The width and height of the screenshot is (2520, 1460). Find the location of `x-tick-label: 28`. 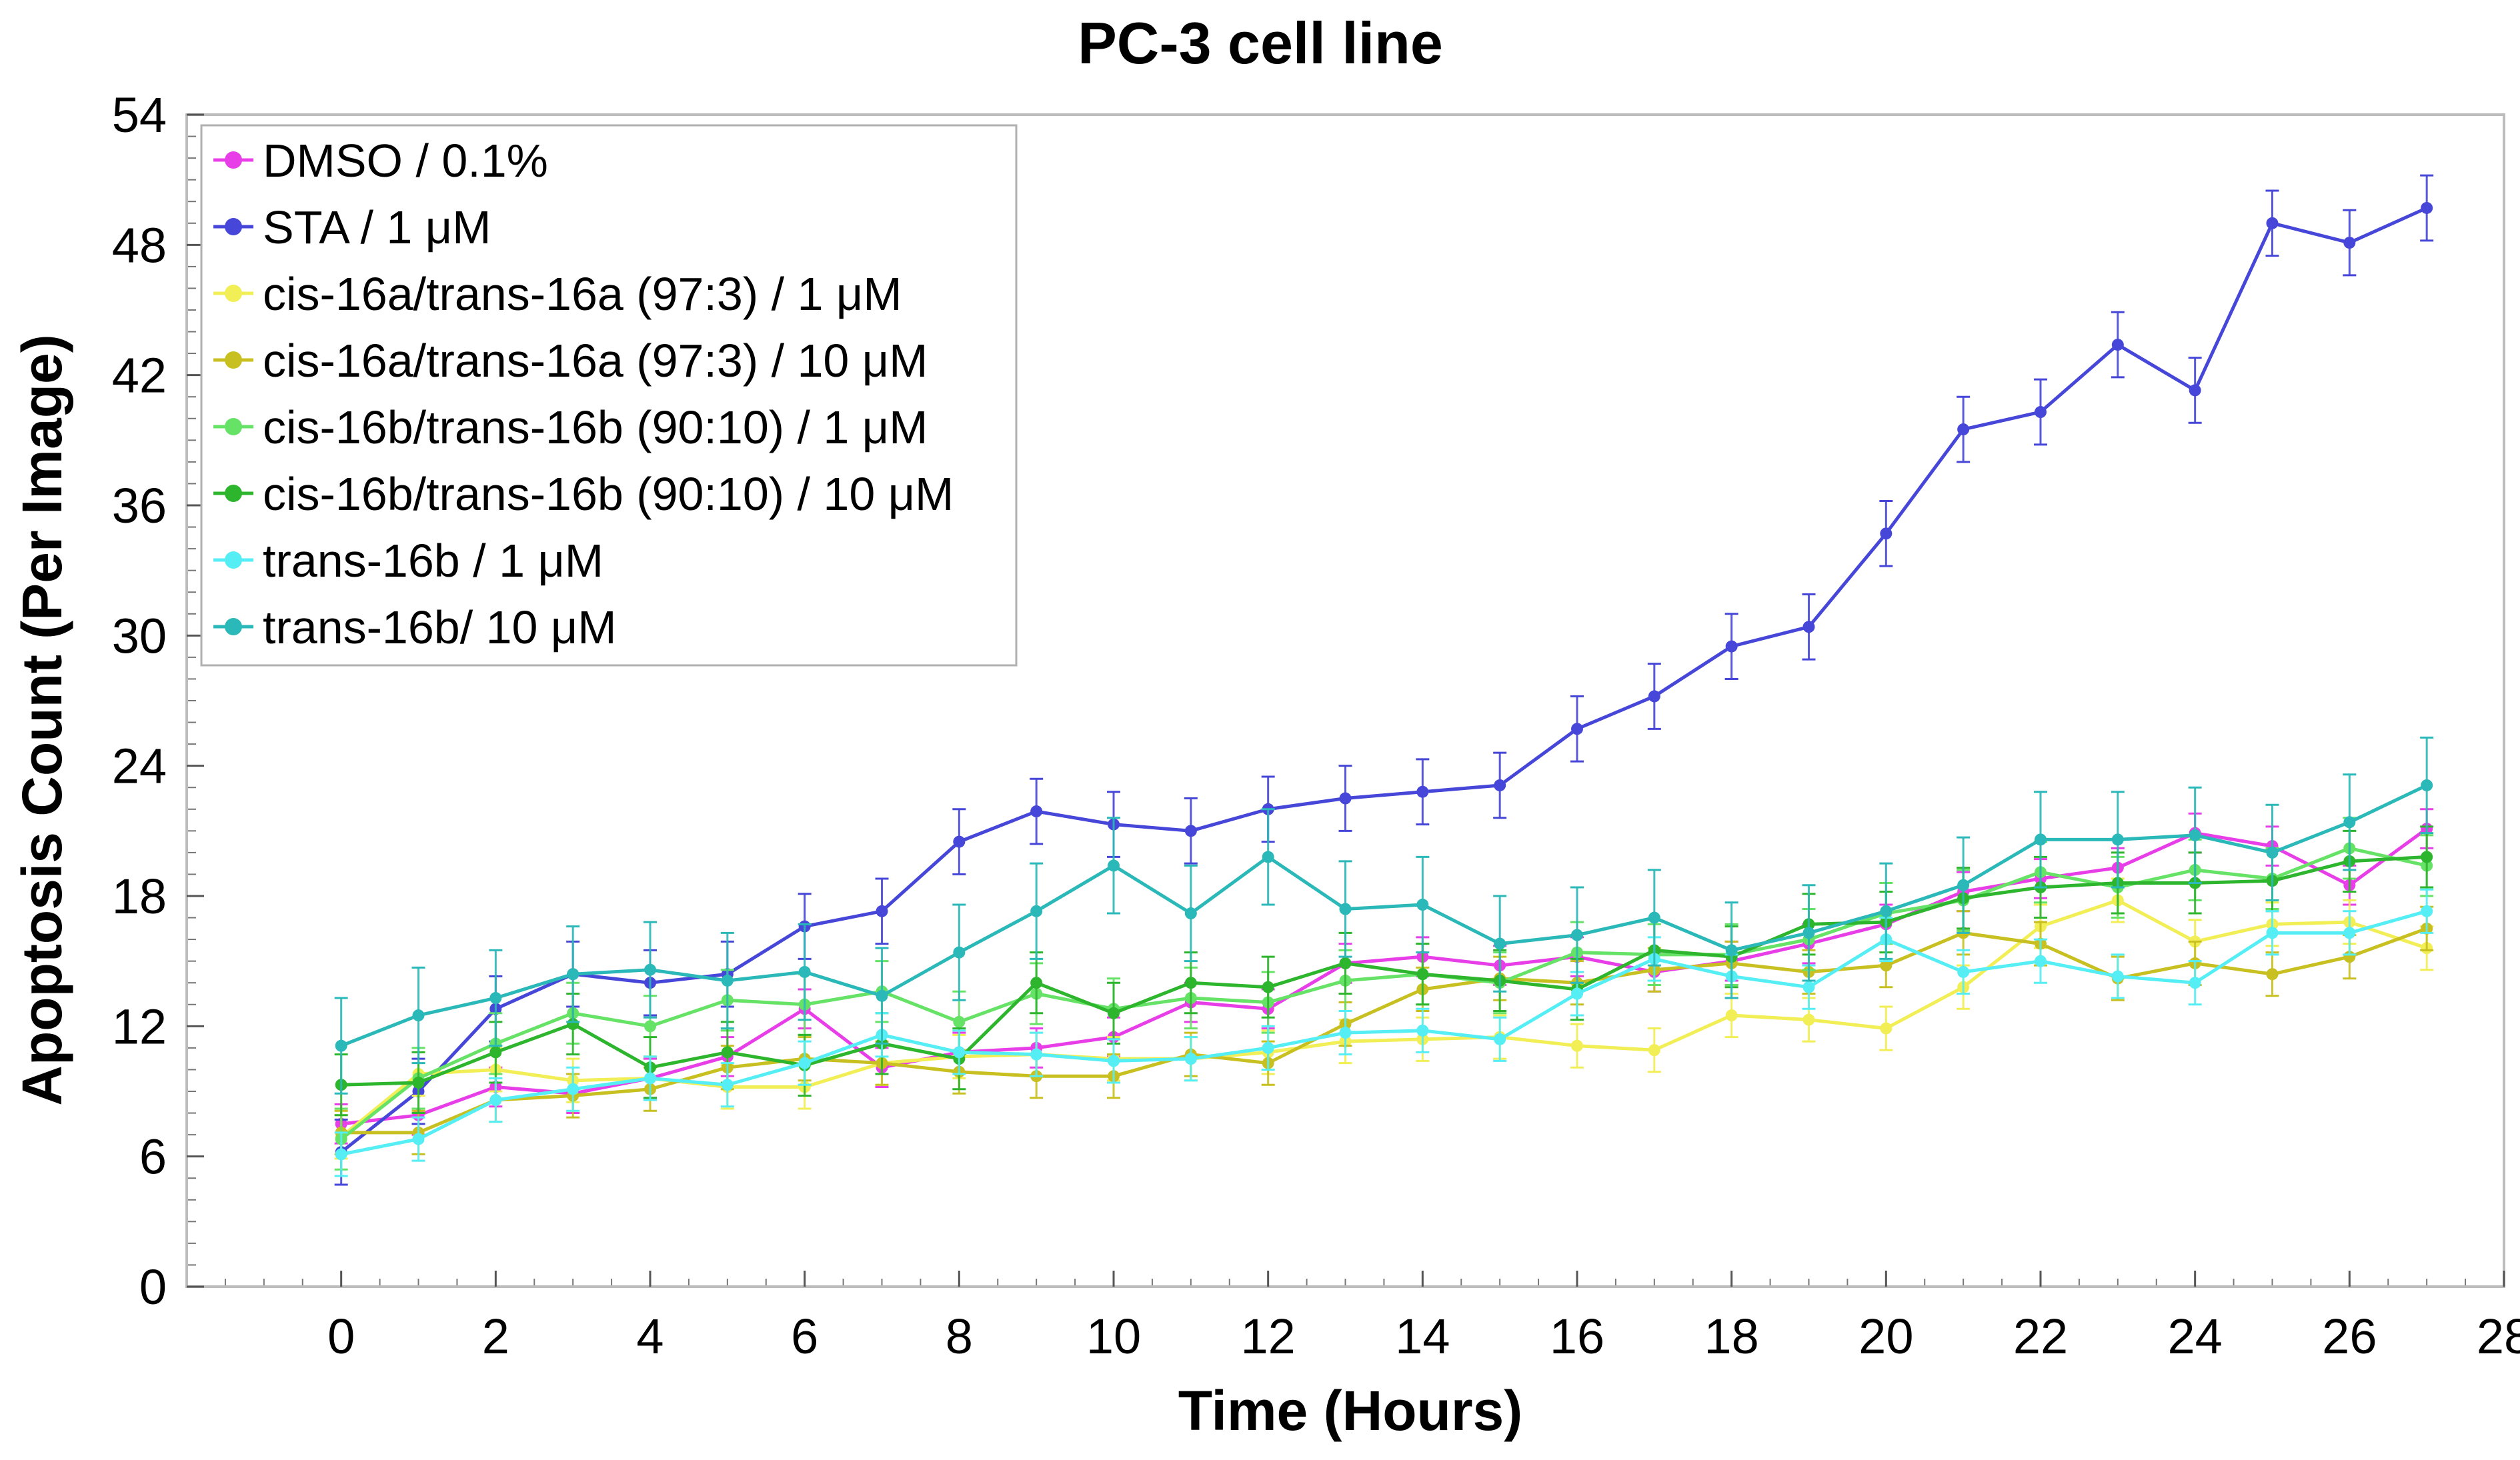

x-tick-label: 28 is located at coordinates (2498, 1336).